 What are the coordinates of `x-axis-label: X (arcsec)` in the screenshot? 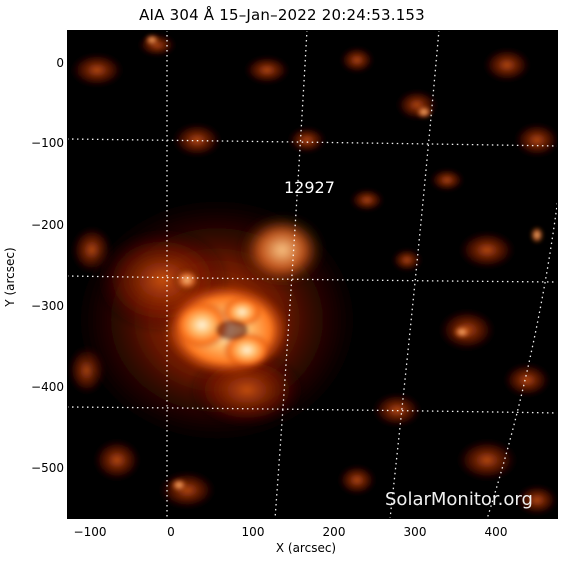 It's located at (306, 548).